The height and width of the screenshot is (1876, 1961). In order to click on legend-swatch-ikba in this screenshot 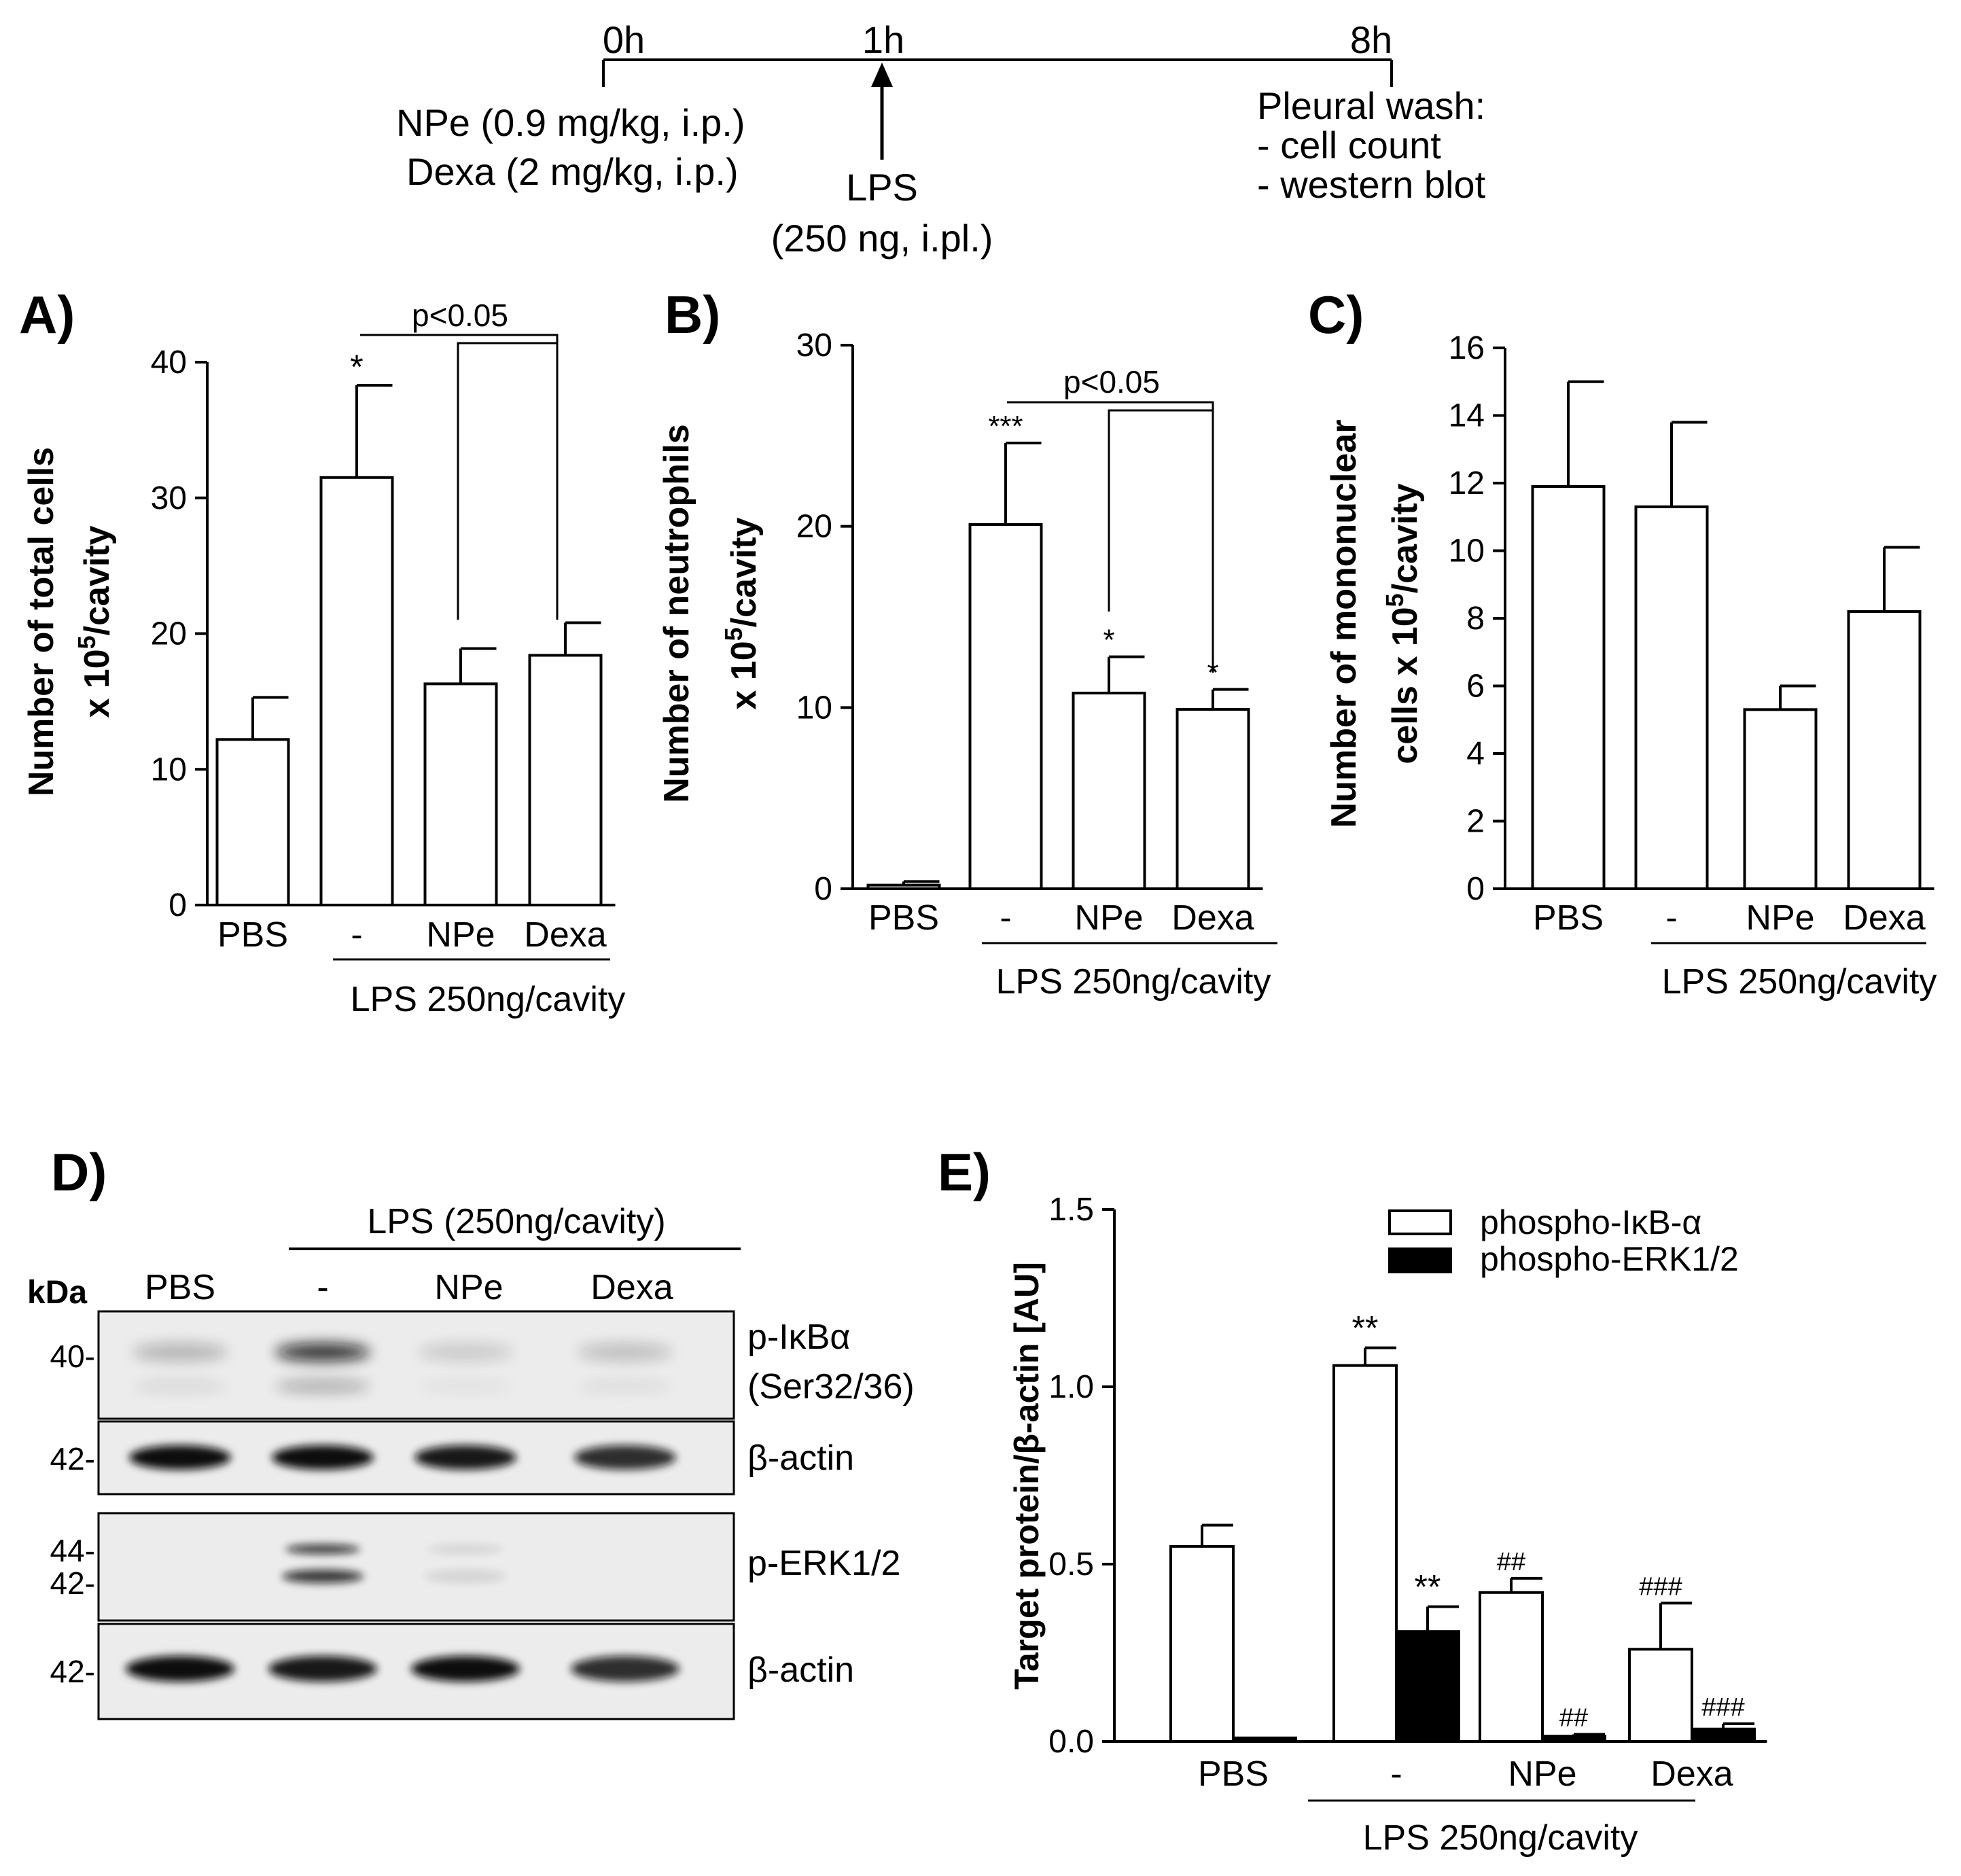, I will do `click(1420, 1222)`.